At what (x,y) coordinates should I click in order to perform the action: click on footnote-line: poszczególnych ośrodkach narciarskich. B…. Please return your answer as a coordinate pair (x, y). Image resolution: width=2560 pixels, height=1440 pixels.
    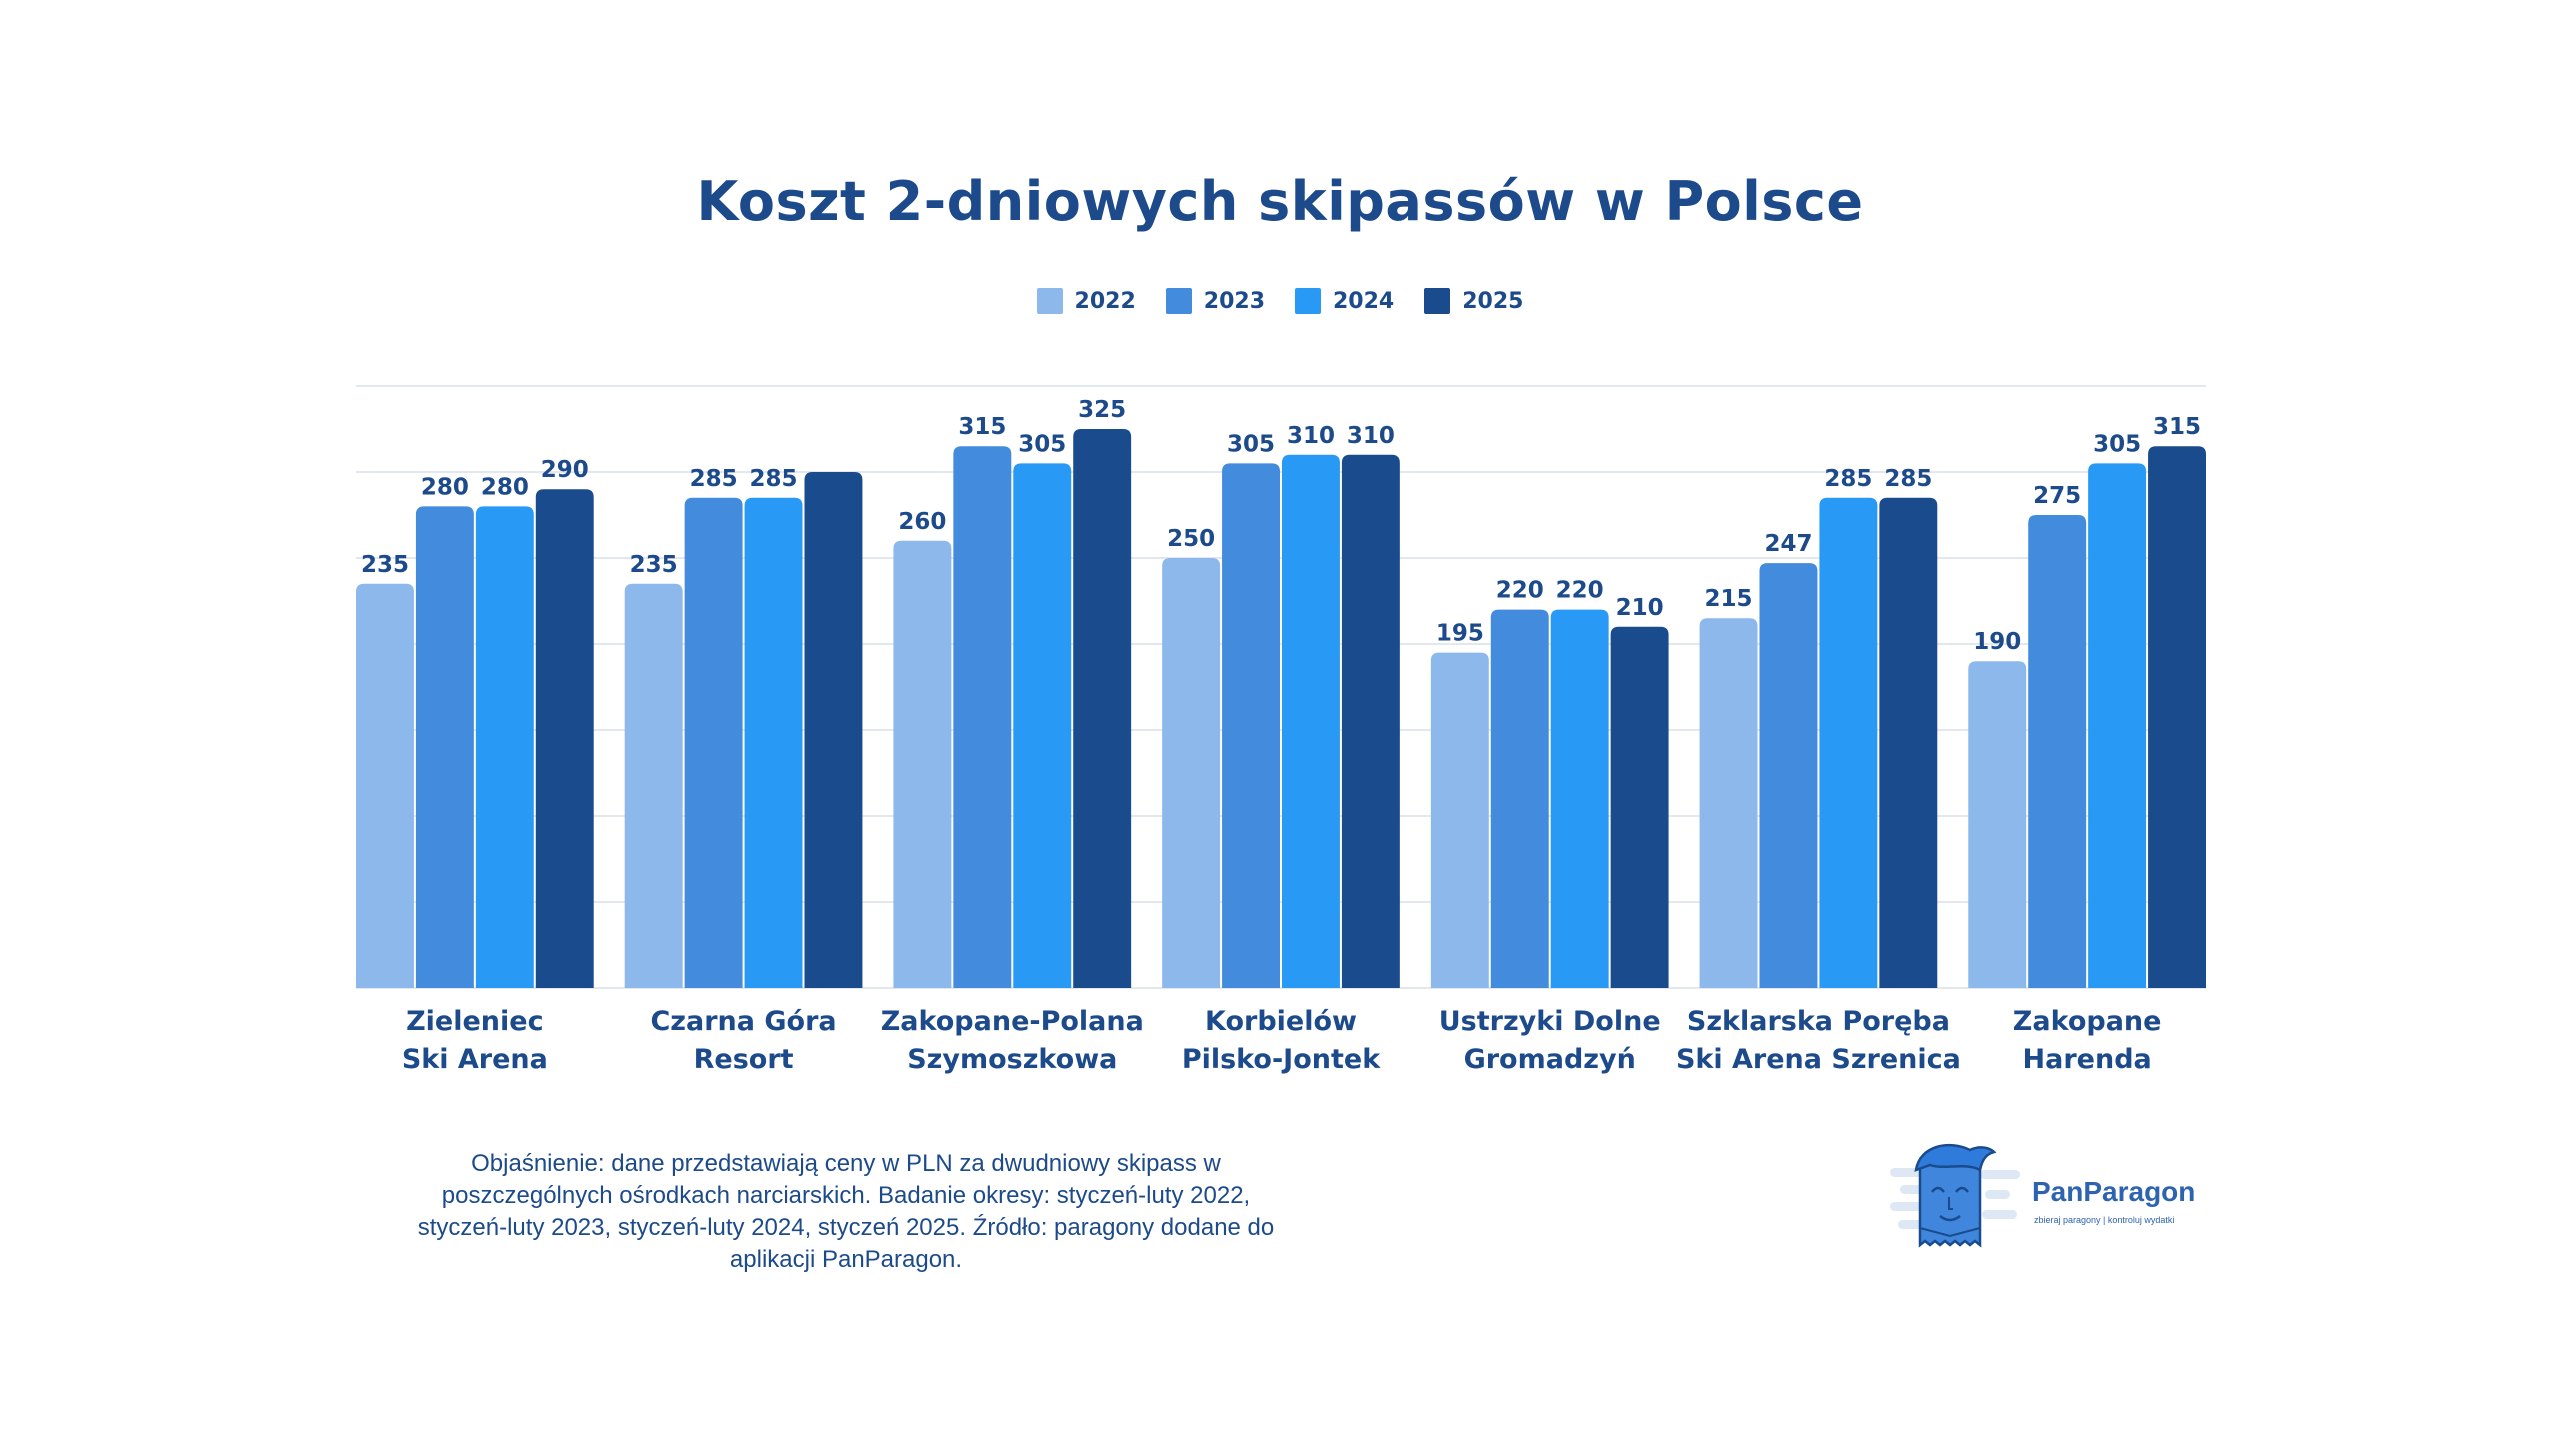
    Looking at the image, I should click on (846, 1195).